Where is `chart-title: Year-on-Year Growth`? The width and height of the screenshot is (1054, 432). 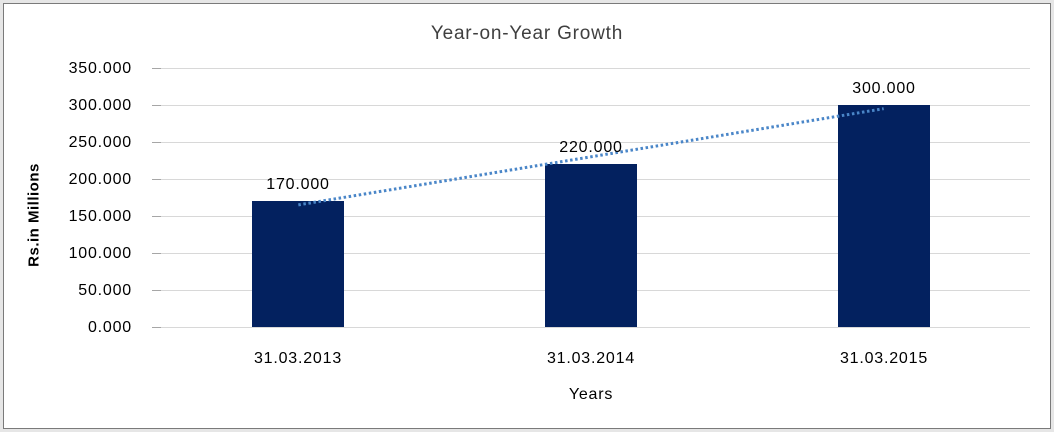
chart-title: Year-on-Year Growth is located at coordinates (527, 33).